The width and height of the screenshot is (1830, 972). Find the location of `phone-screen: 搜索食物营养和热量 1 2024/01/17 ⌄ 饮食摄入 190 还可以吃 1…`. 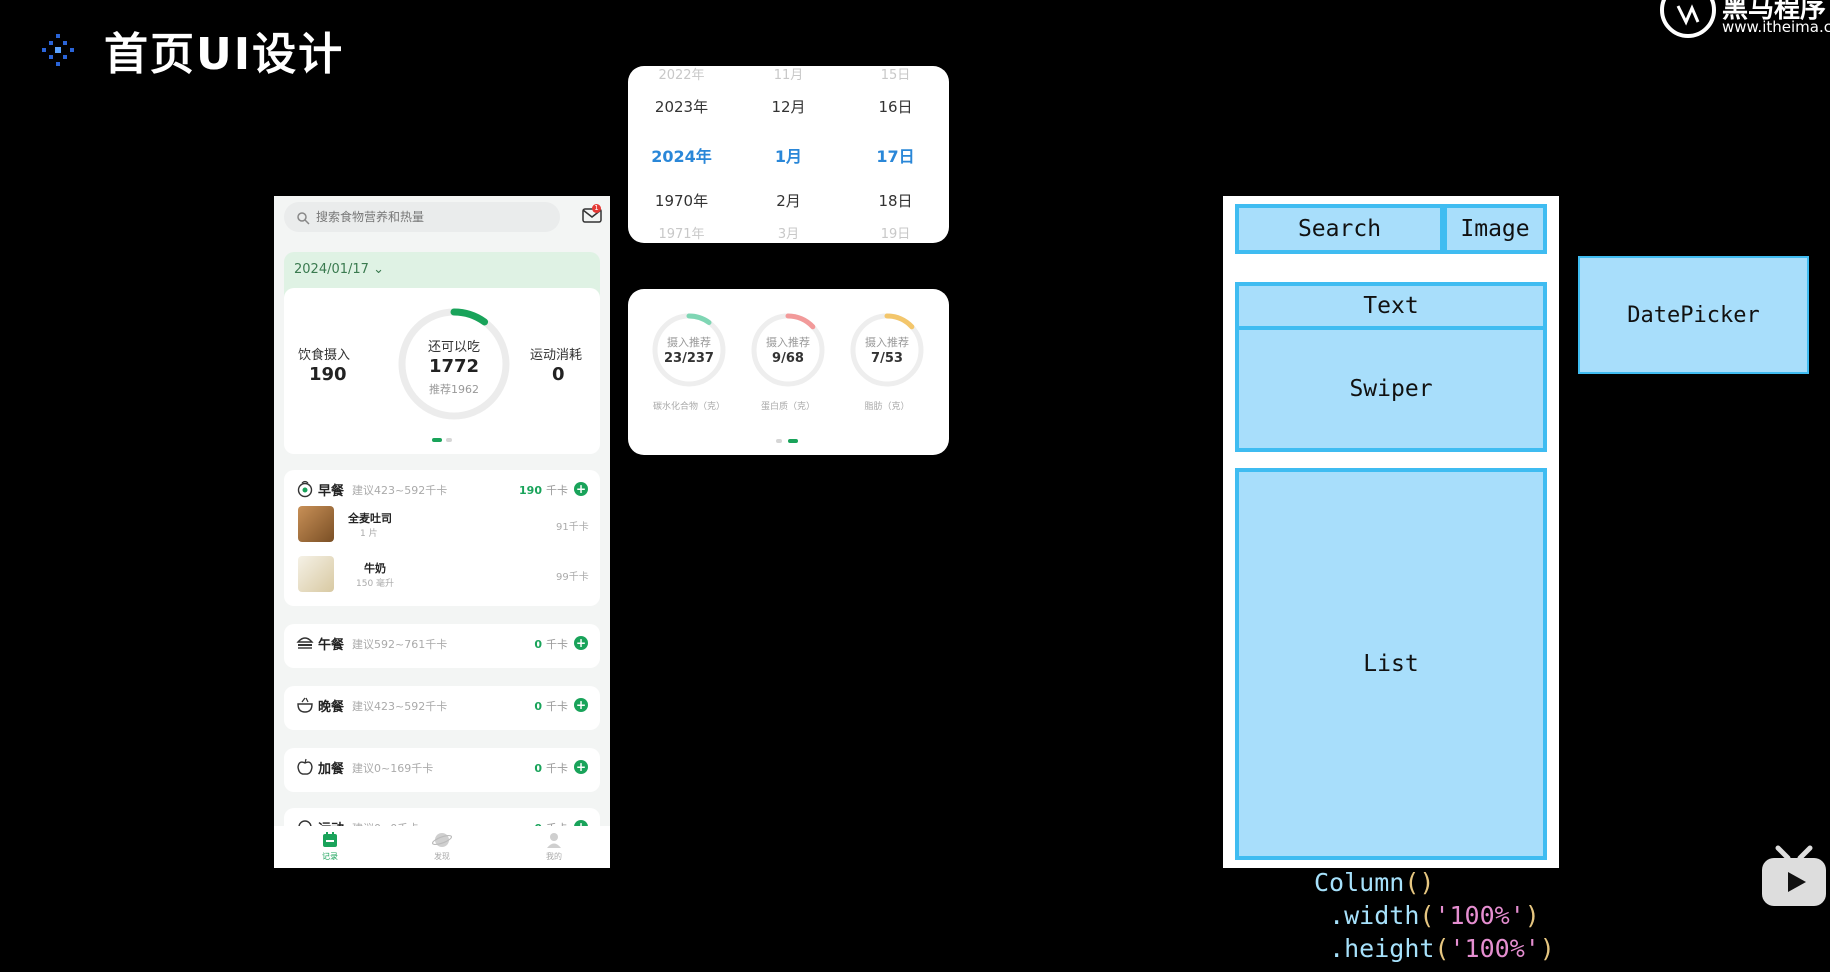

phone-screen: 搜索食物营养和热量 1 2024/01/17 ⌄ 饮食摄入 190 还可以吃 1… is located at coordinates (442, 532).